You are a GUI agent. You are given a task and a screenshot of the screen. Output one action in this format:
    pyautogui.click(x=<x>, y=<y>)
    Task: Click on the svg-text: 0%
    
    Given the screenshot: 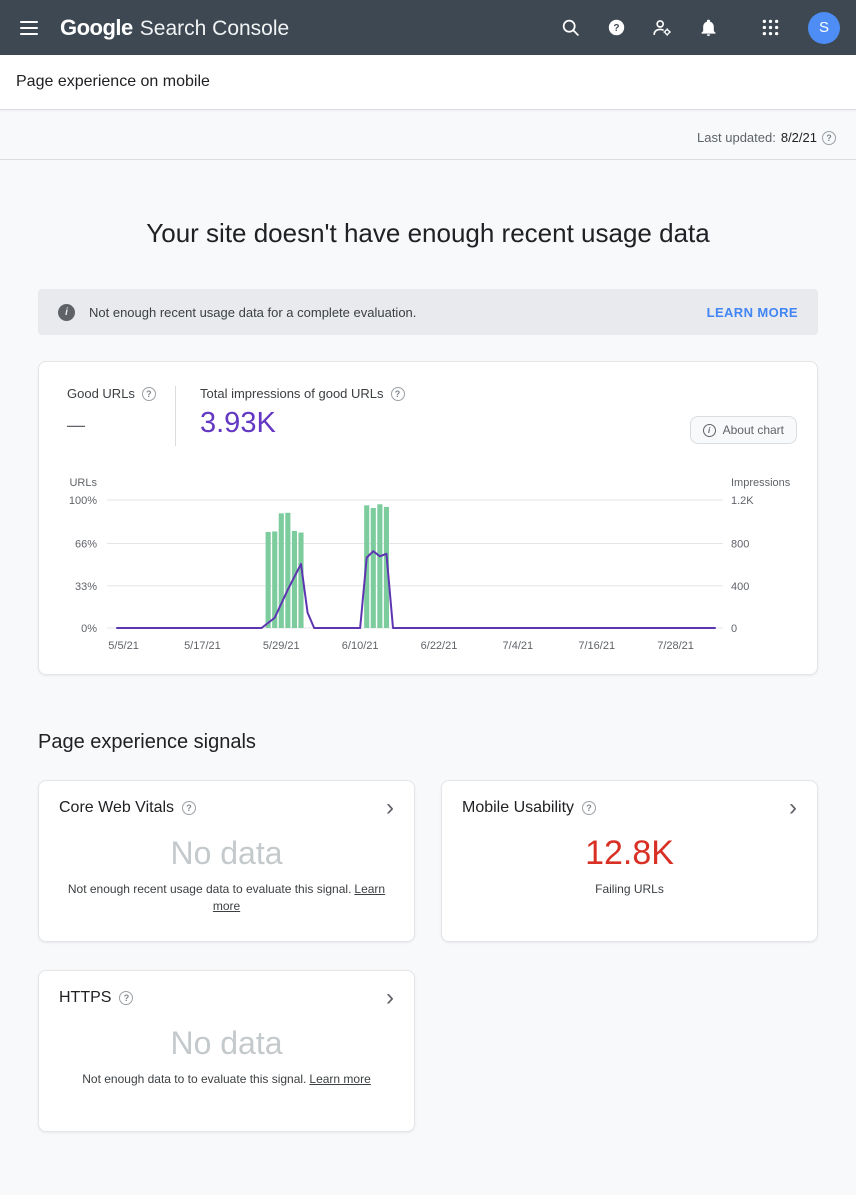 What is the action you would take?
    pyautogui.click(x=89, y=629)
    